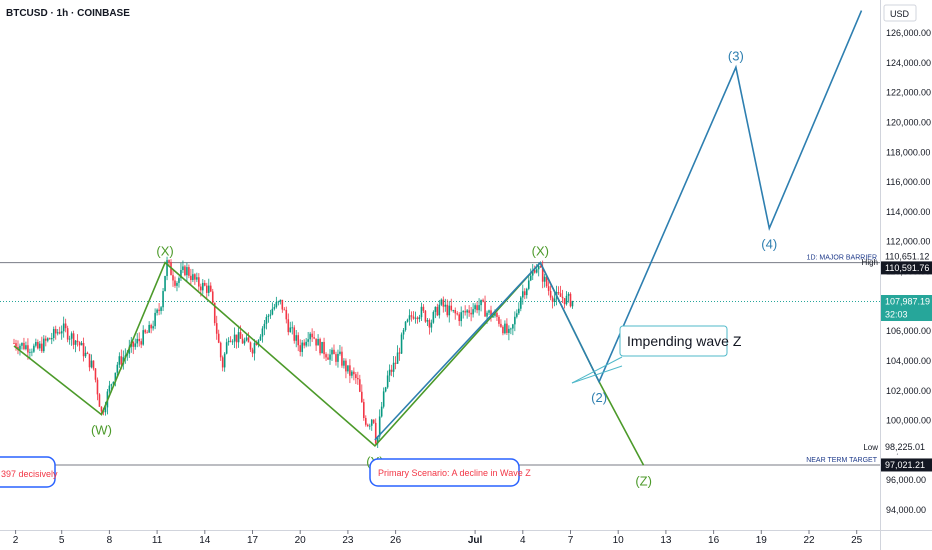  Describe the element at coordinates (907, 257) in the screenshot. I see `high-price-tag: 110,651.12` at that location.